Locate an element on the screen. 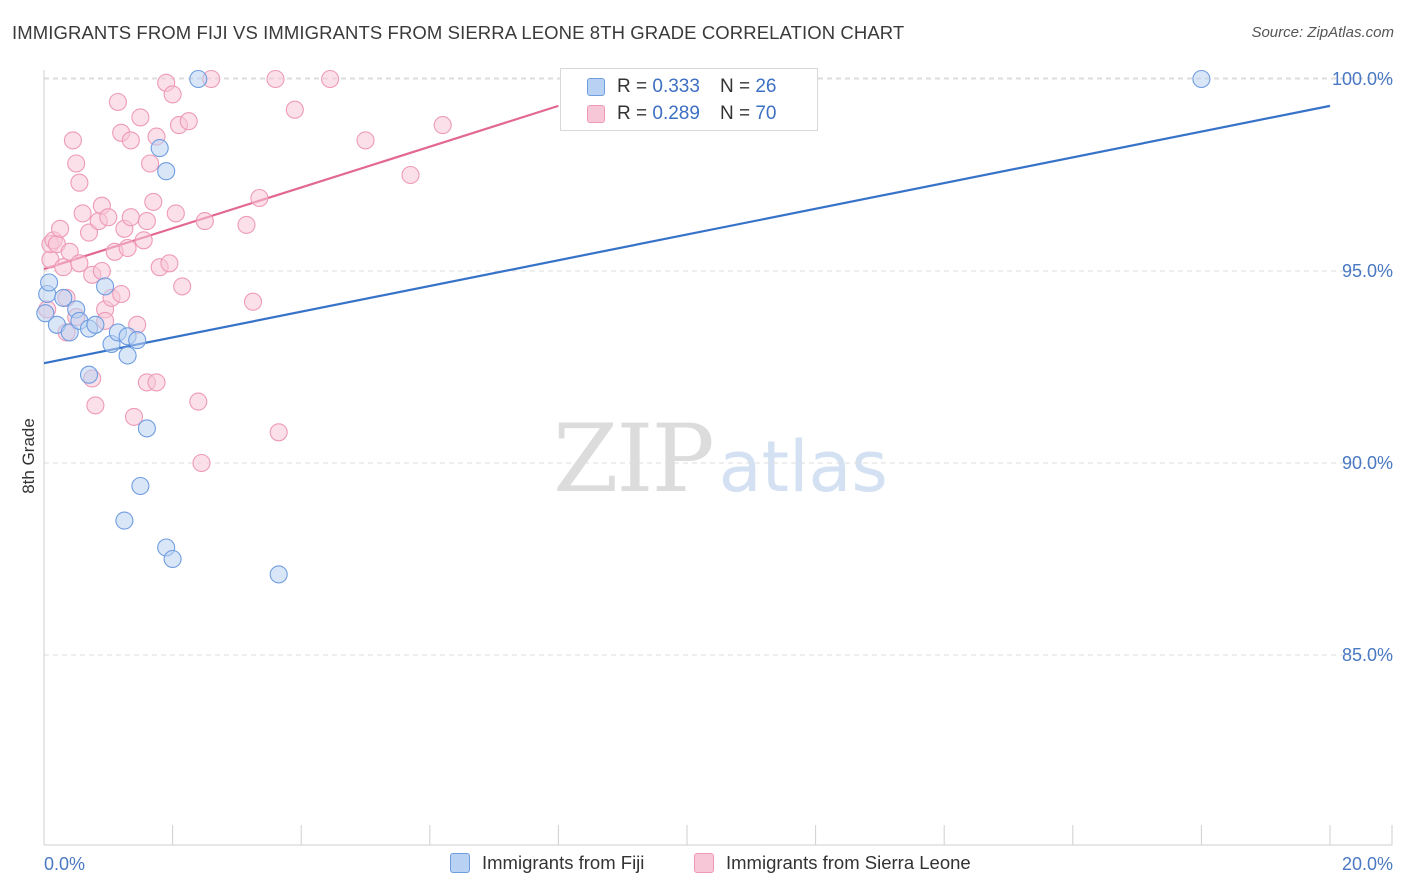 The width and height of the screenshot is (1406, 892). fiji-n-label: N = is located at coordinates (735, 86).